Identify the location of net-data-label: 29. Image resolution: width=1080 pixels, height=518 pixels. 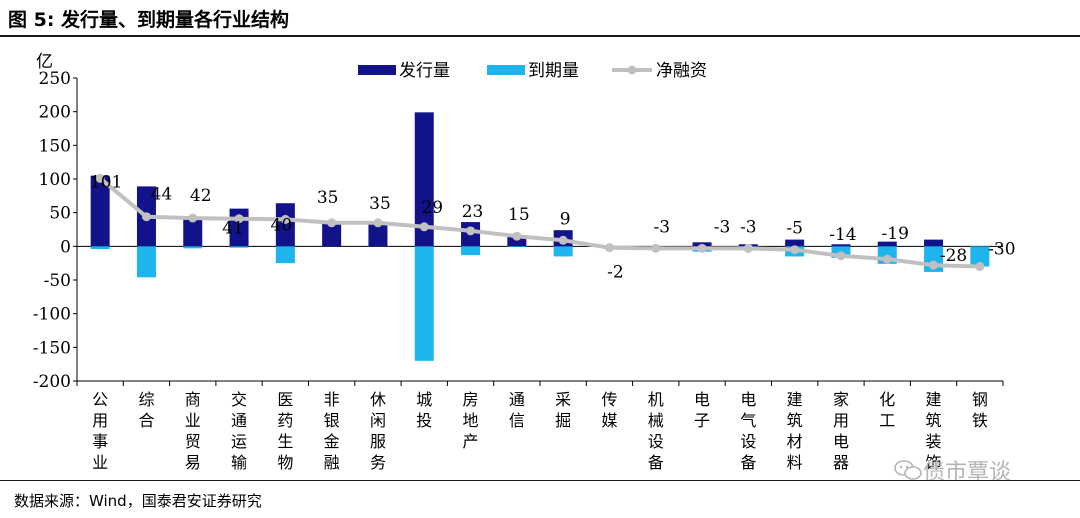
(432, 208).